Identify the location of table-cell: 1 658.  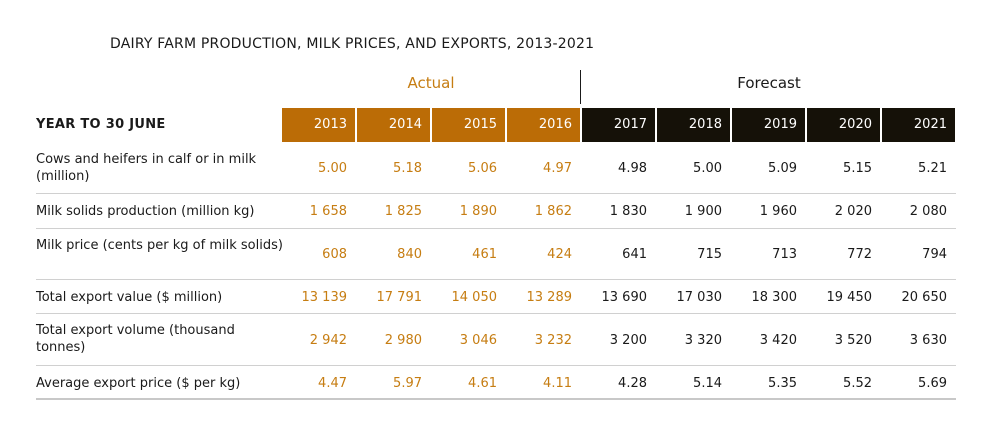
(328, 211).